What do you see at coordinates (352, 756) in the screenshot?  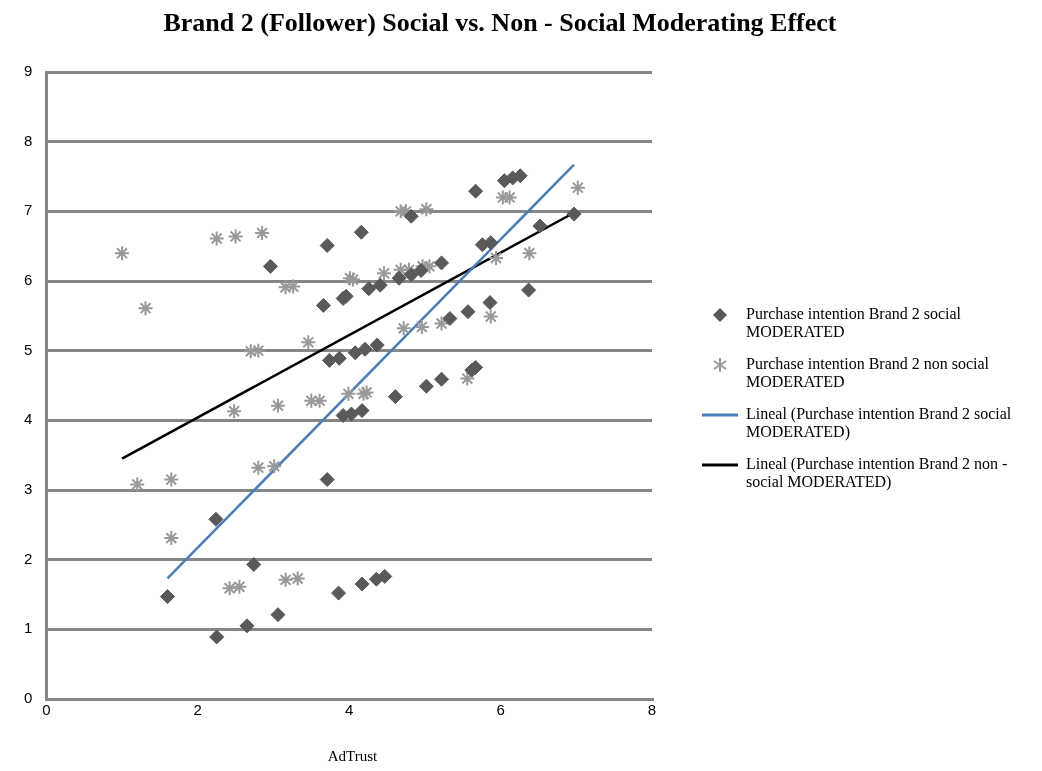 I see `x-axis-title: AdTrust` at bounding box center [352, 756].